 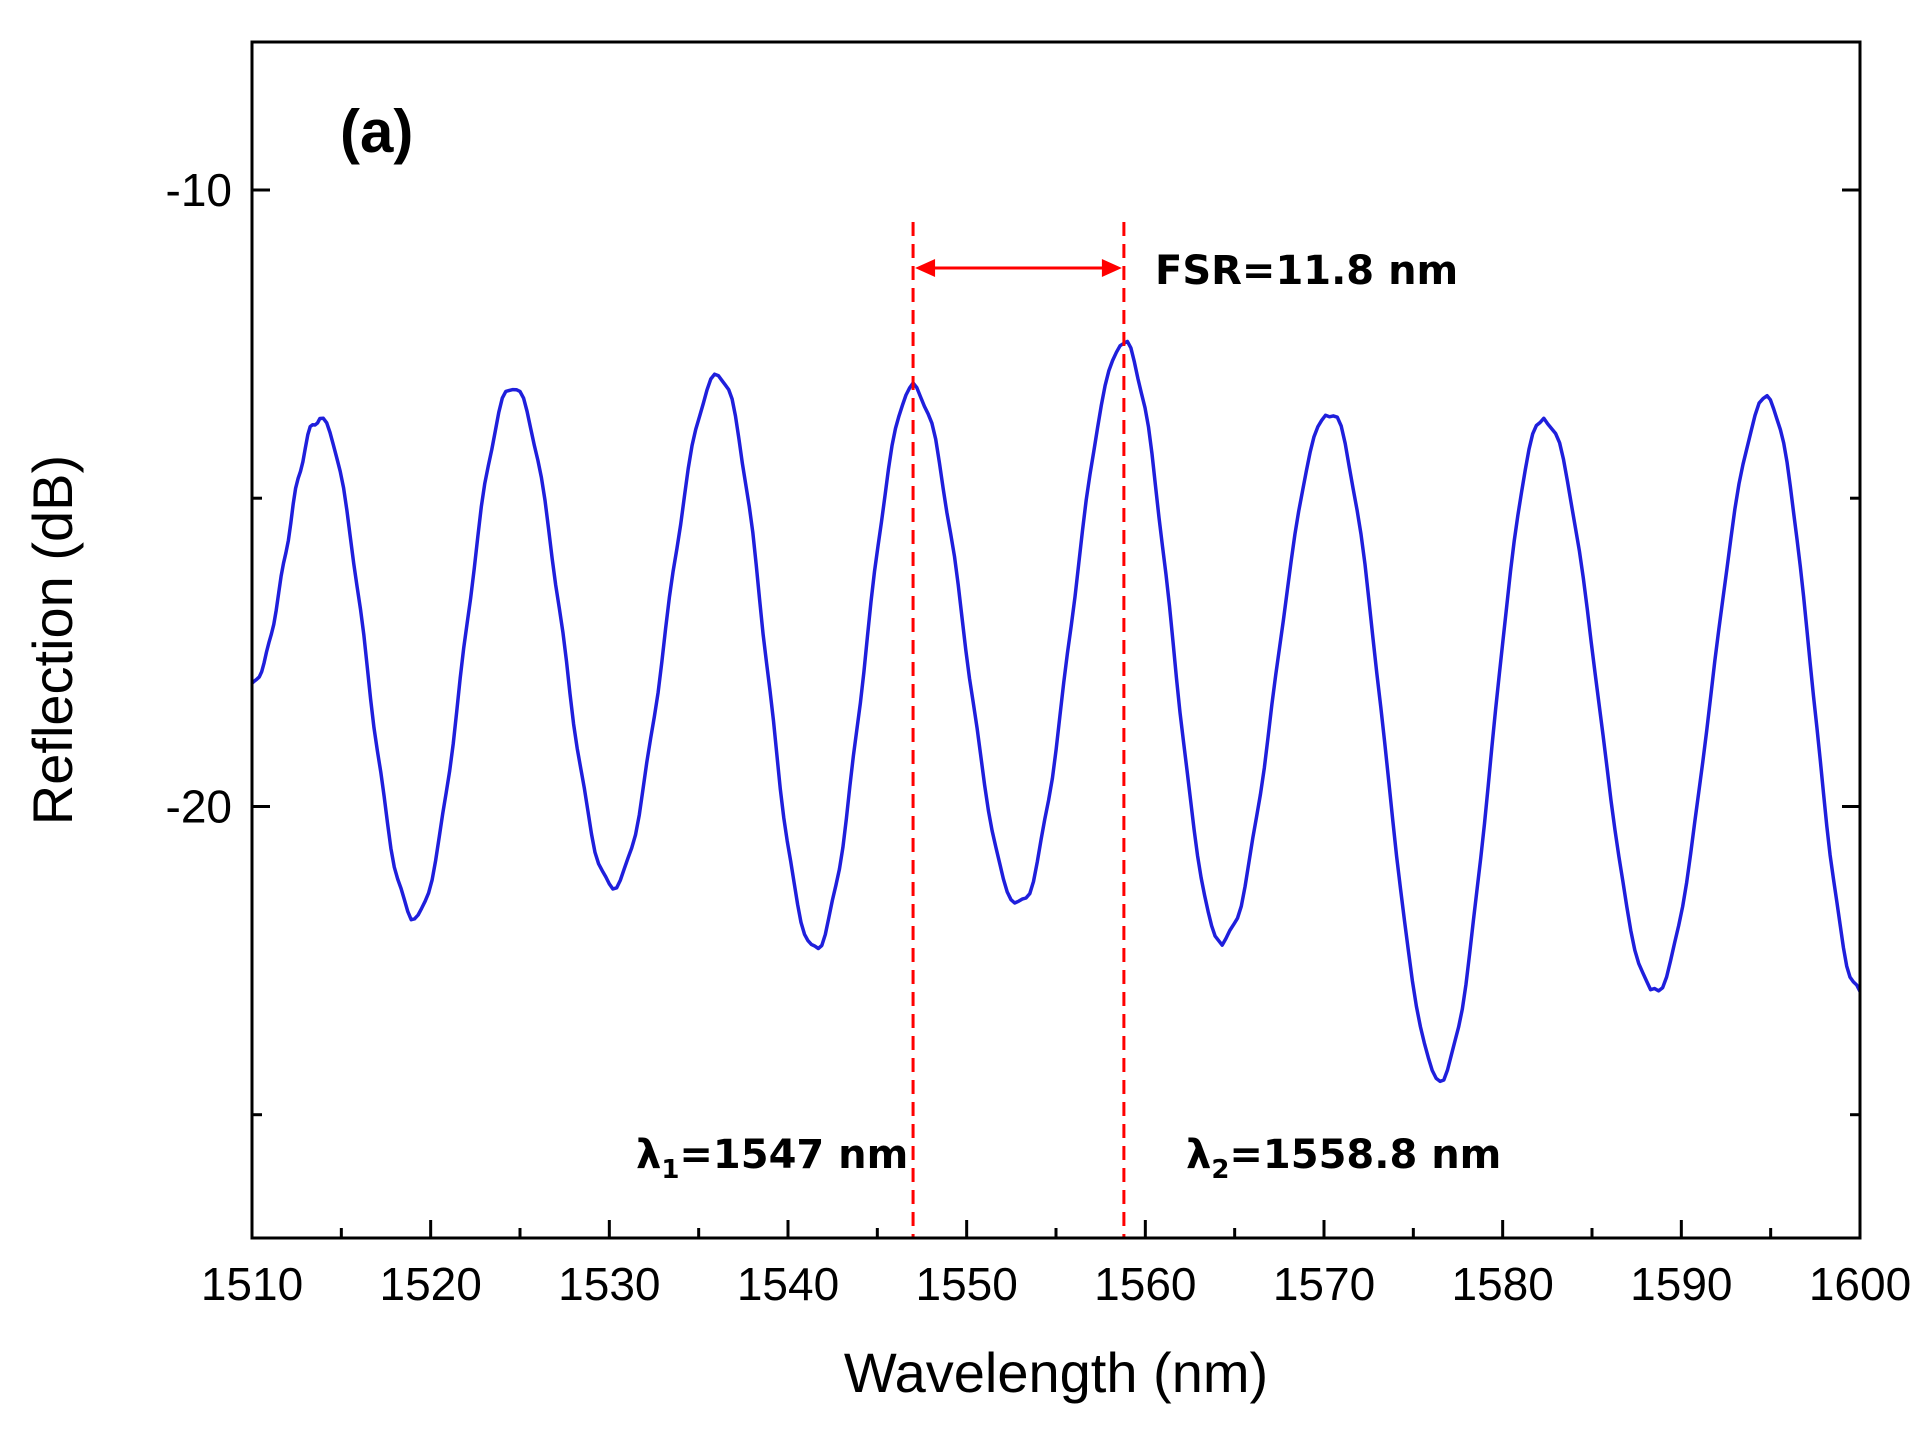 What do you see at coordinates (1111, 268) in the screenshot?
I see `fsr-arrow-head-right` at bounding box center [1111, 268].